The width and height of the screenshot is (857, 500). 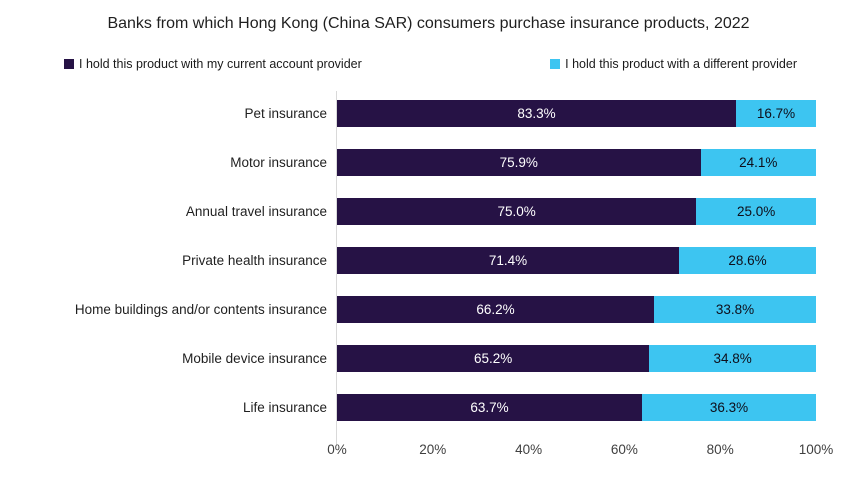 What do you see at coordinates (433, 449) in the screenshot?
I see `x-axis-tick-label: 20%` at bounding box center [433, 449].